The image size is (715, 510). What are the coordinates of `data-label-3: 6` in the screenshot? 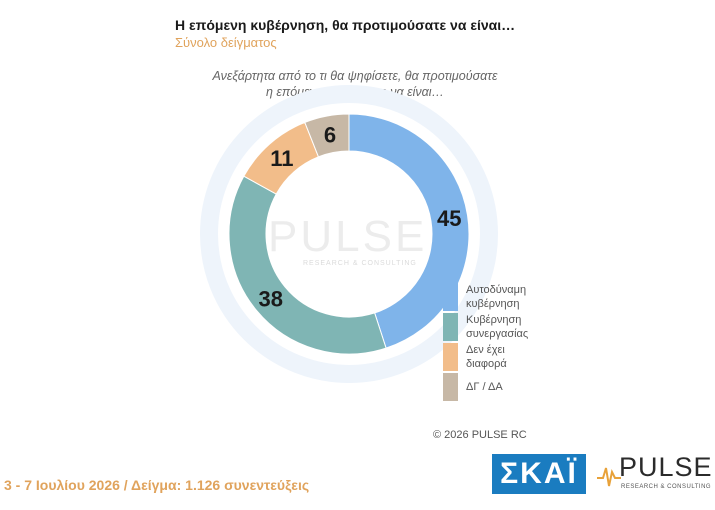 It's located at (330, 134).